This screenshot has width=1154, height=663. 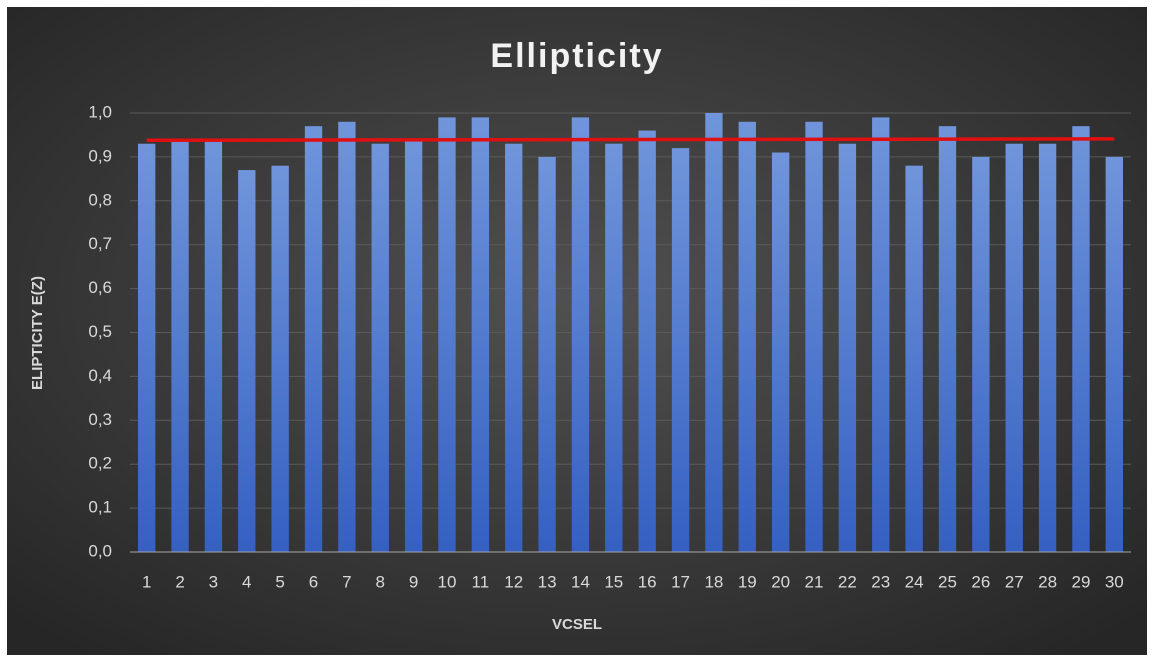 I want to click on x-tick-label: 23, so click(x=880, y=581).